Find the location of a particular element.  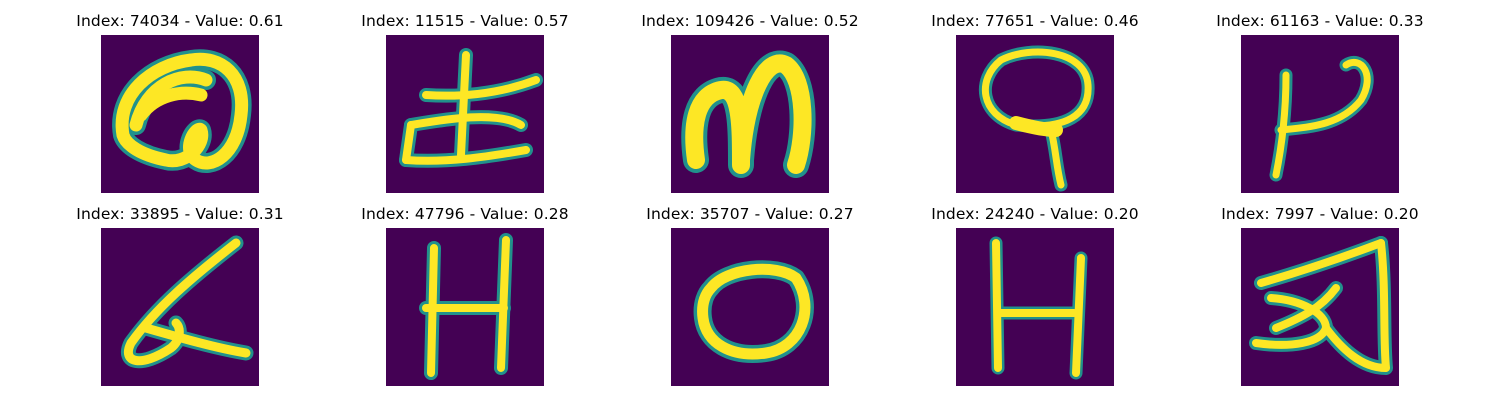

panel-title: Index: 24240 - Value: 0.20 is located at coordinates (1035, 214).